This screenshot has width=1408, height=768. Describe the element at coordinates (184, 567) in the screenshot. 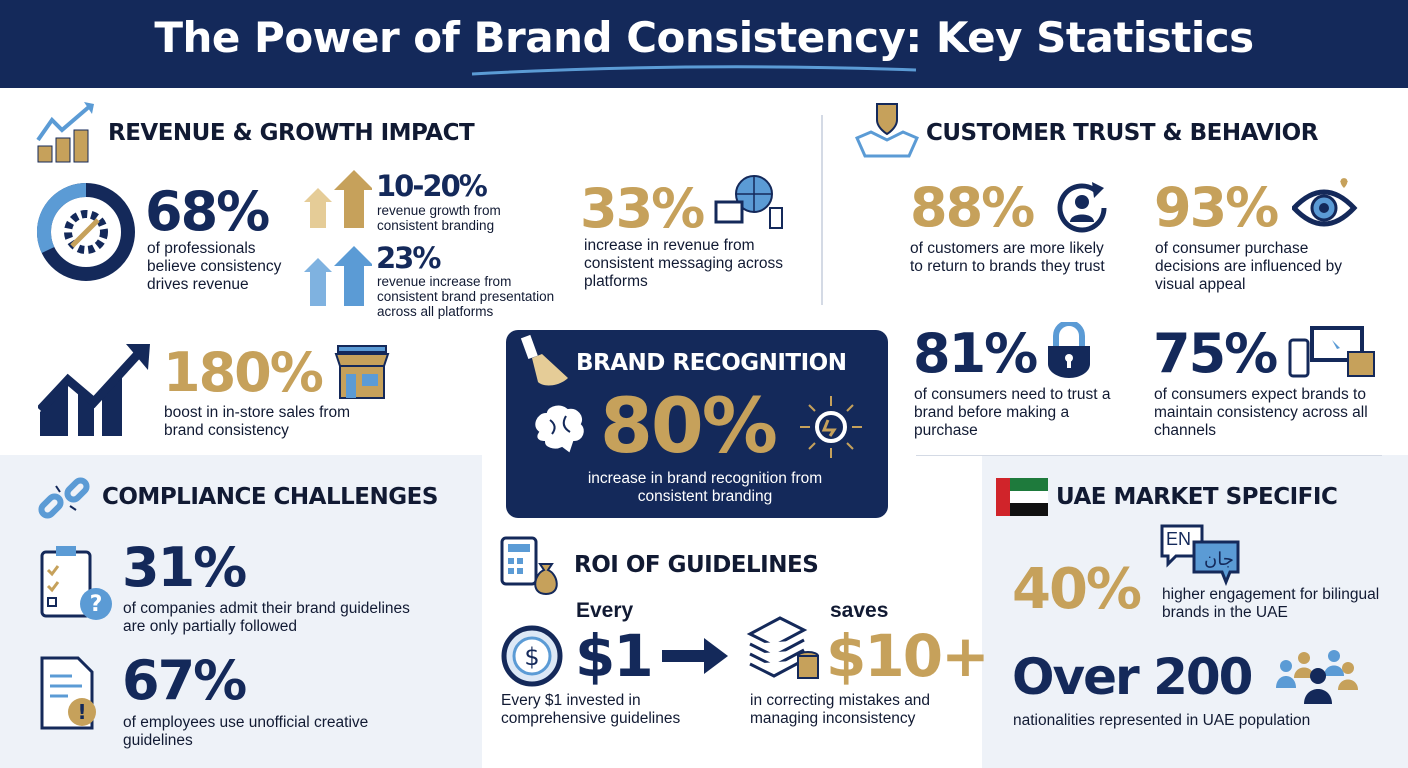

I see `stat-value: 31%` at that location.